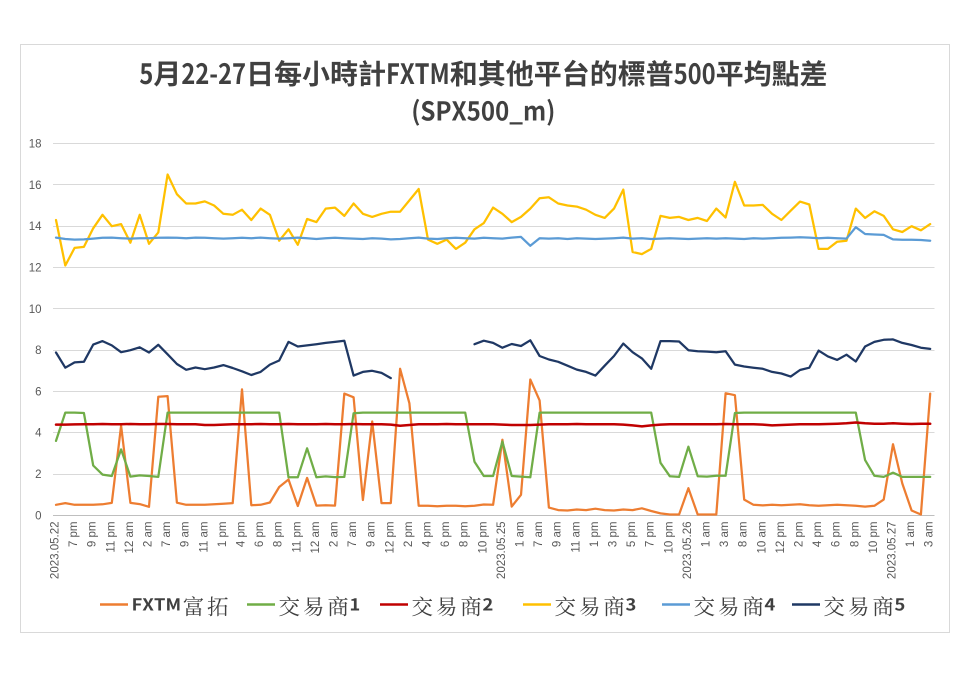 The image size is (980, 690). What do you see at coordinates (38, 434) in the screenshot?
I see `svg-text: 4` at bounding box center [38, 434].